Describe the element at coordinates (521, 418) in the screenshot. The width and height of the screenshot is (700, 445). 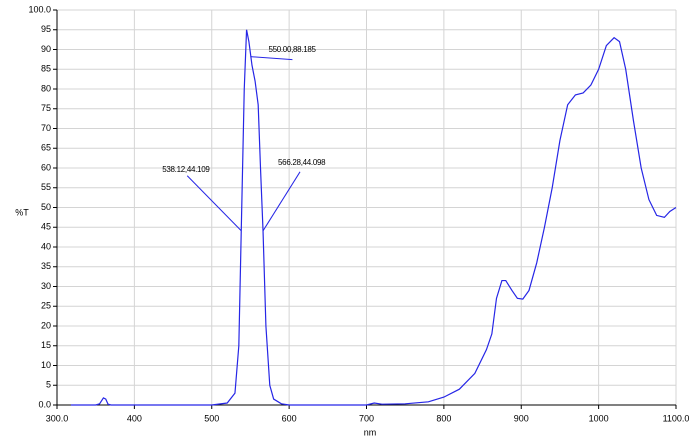
I see `x-tick-label: 900` at that location.